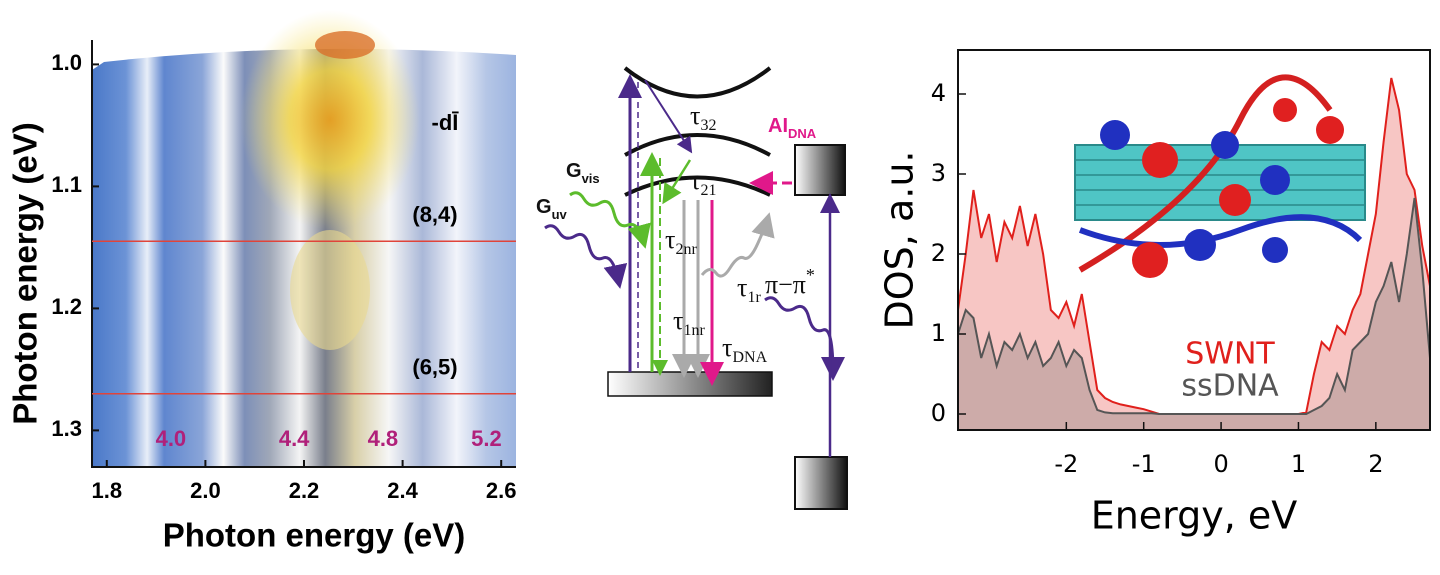 The image size is (1440, 575). Describe the element at coordinates (66, 428) in the screenshot. I see `y-tick-label: 1.3` at that location.